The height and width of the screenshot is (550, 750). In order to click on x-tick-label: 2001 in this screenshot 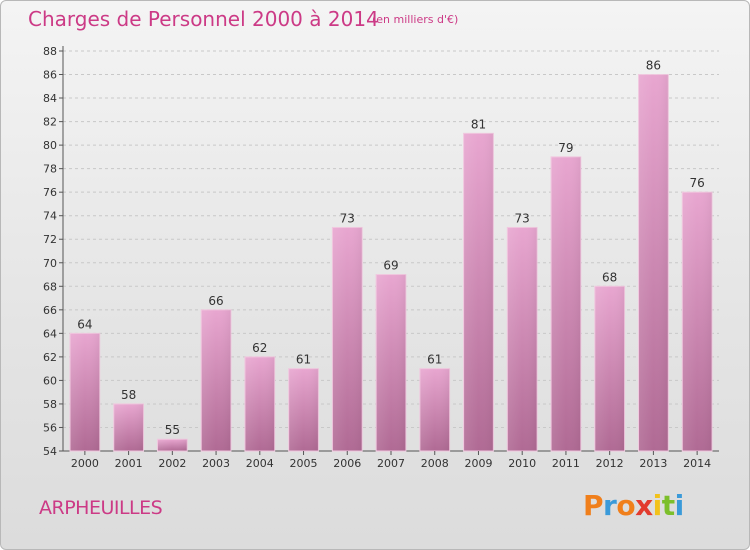, I will do `click(129, 463)`.